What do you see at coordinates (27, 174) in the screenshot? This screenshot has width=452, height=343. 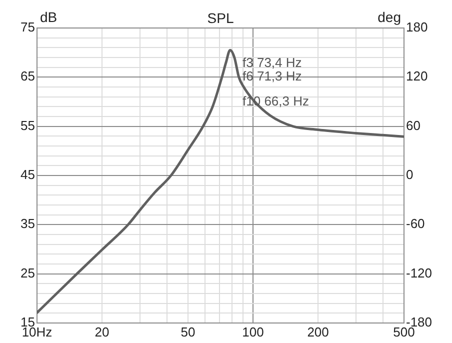 I see `y-tick-label: 45` at bounding box center [27, 174].